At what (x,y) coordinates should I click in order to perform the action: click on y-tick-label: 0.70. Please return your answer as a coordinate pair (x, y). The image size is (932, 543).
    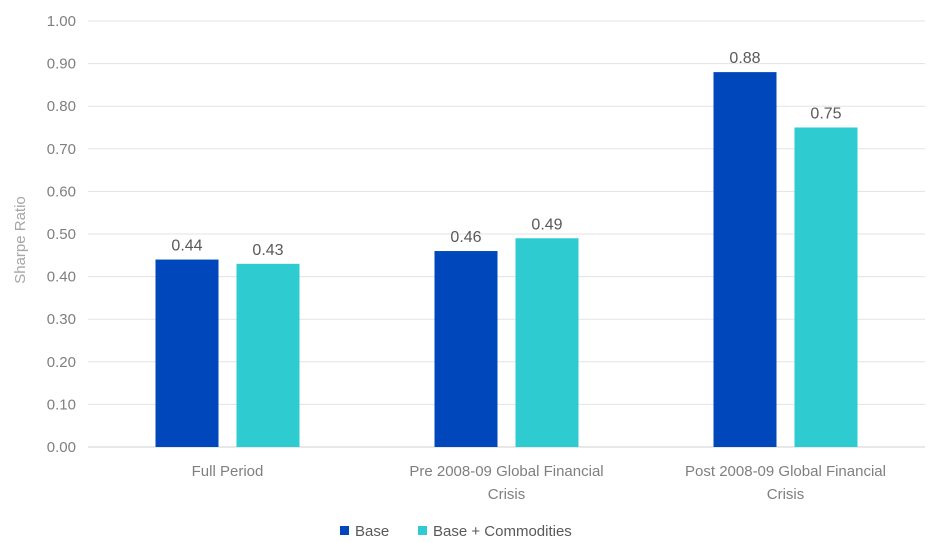
    Looking at the image, I should click on (61, 149).